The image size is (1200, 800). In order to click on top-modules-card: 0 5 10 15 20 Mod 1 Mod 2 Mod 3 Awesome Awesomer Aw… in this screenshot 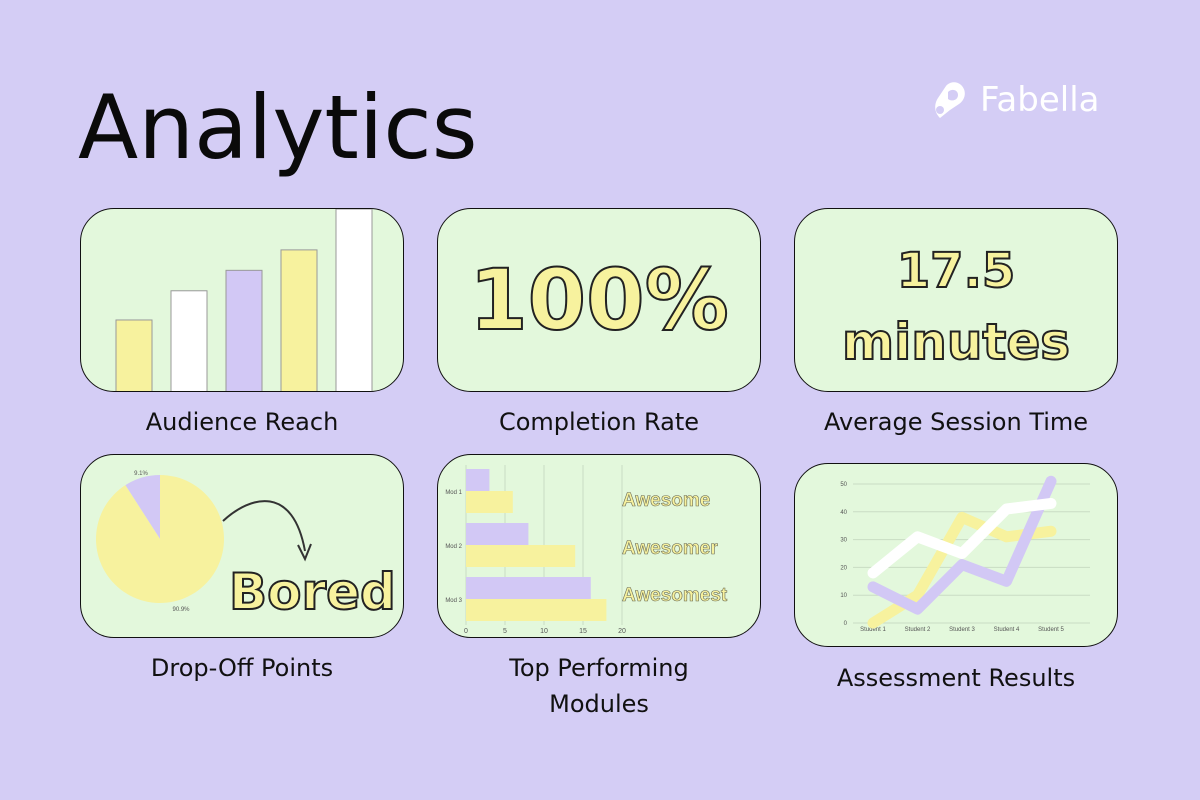, I will do `click(599, 546)`.